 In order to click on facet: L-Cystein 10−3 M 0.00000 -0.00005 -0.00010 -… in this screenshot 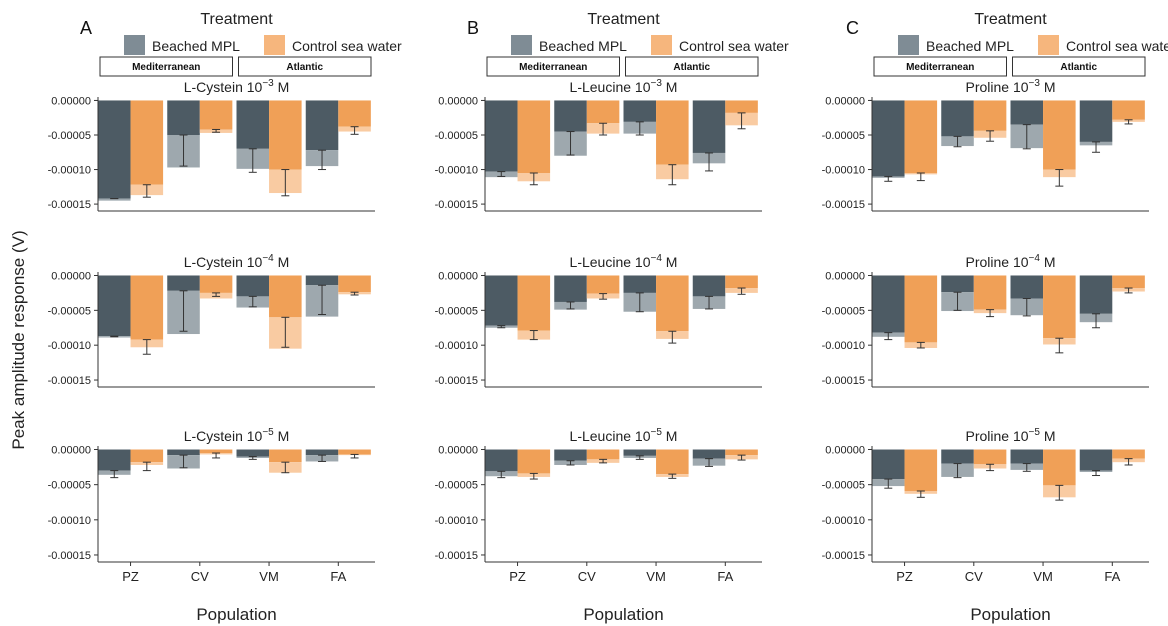, I will do `click(211, 145)`.